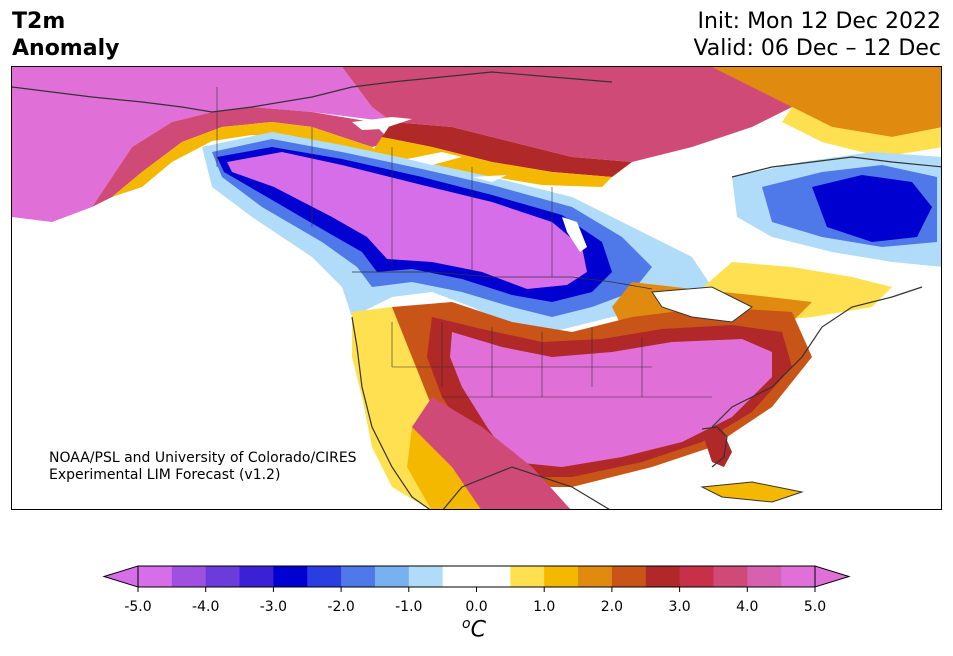  Describe the element at coordinates (717, 448) in the screenshot. I see `florida-region` at that location.